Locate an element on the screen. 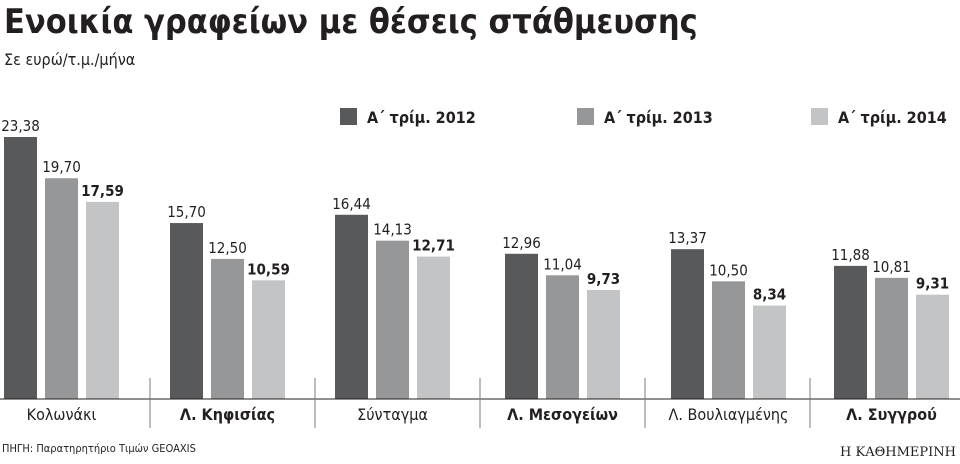  source-note: ΠΗΓΗ: Παρατηρητήριο Τιμών GEOAXIS is located at coordinates (99, 448).